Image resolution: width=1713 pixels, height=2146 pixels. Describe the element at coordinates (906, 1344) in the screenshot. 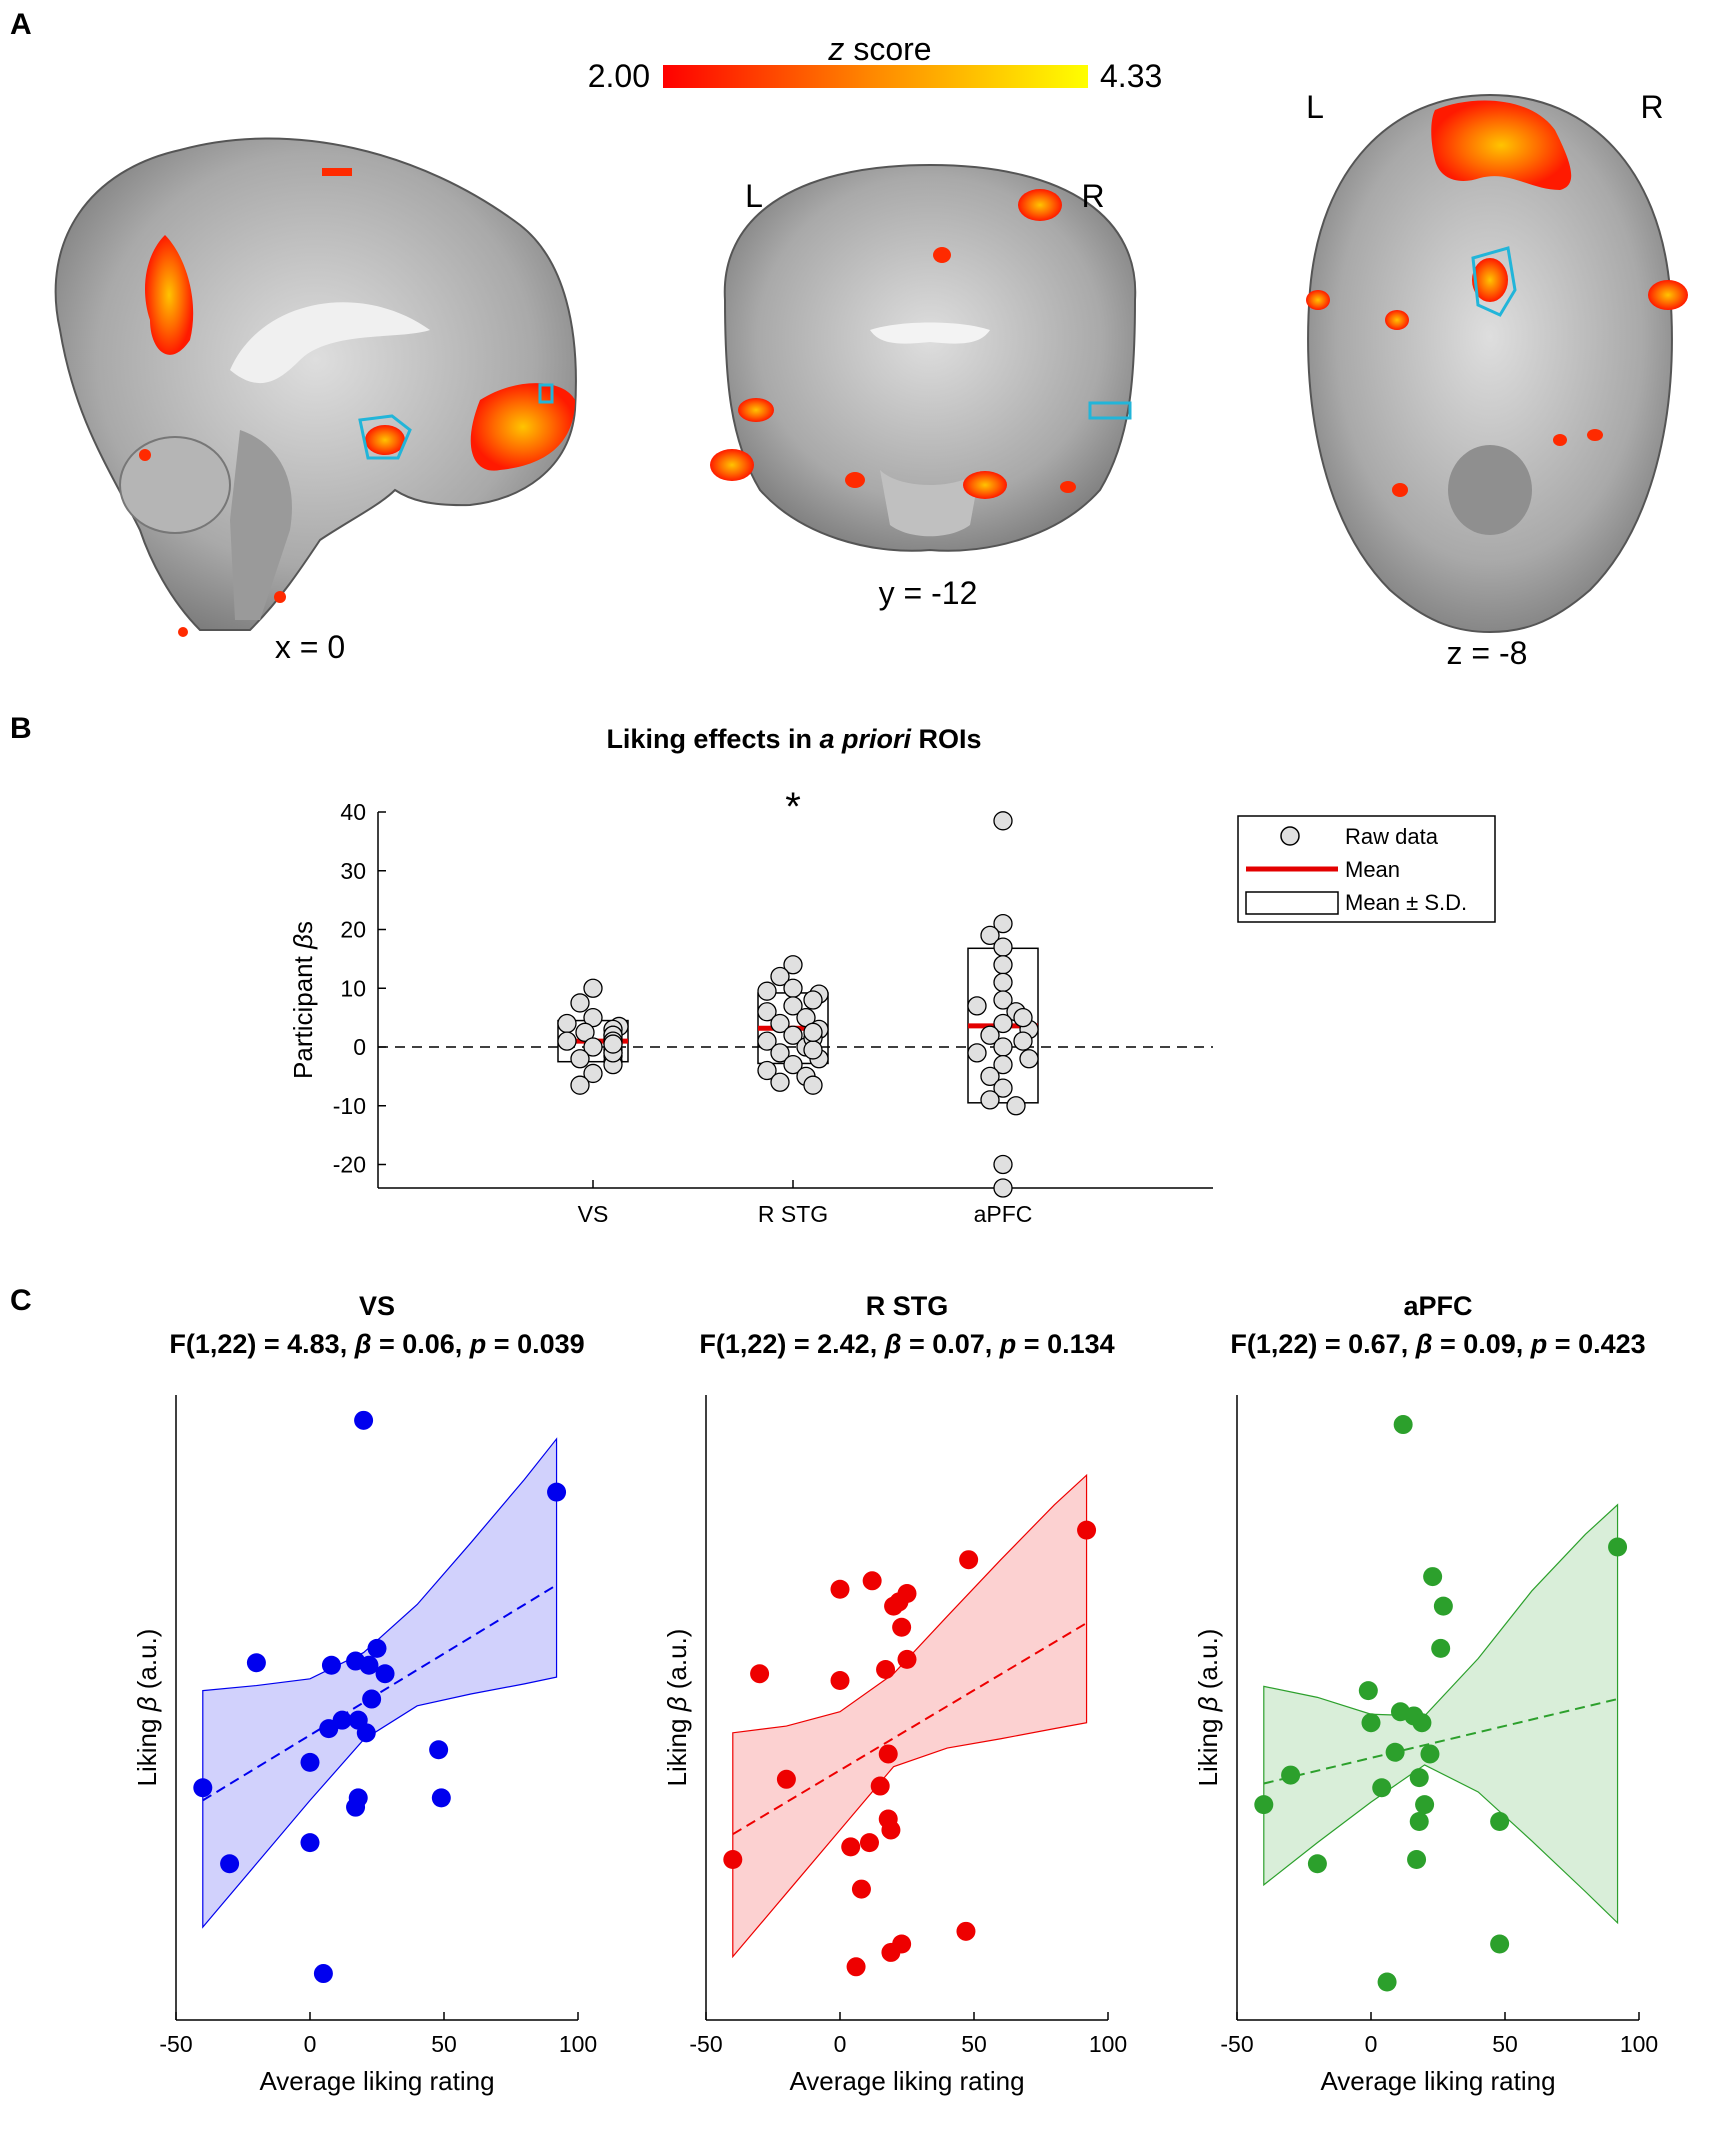

I see `stat-line: F(1,22) = 2.42, β = 0.07, p = 0.134` at that location.